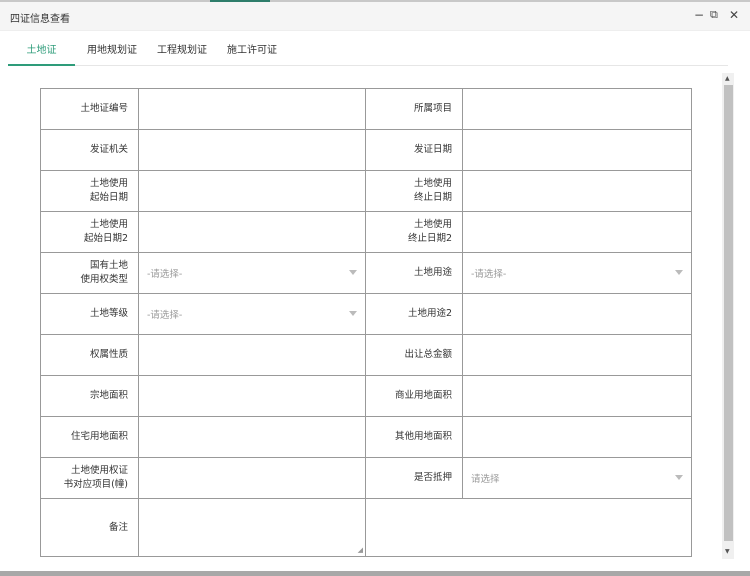 The width and height of the screenshot is (750, 576). Describe the element at coordinates (577, 314) in the screenshot. I see `land-use2-field` at that location.